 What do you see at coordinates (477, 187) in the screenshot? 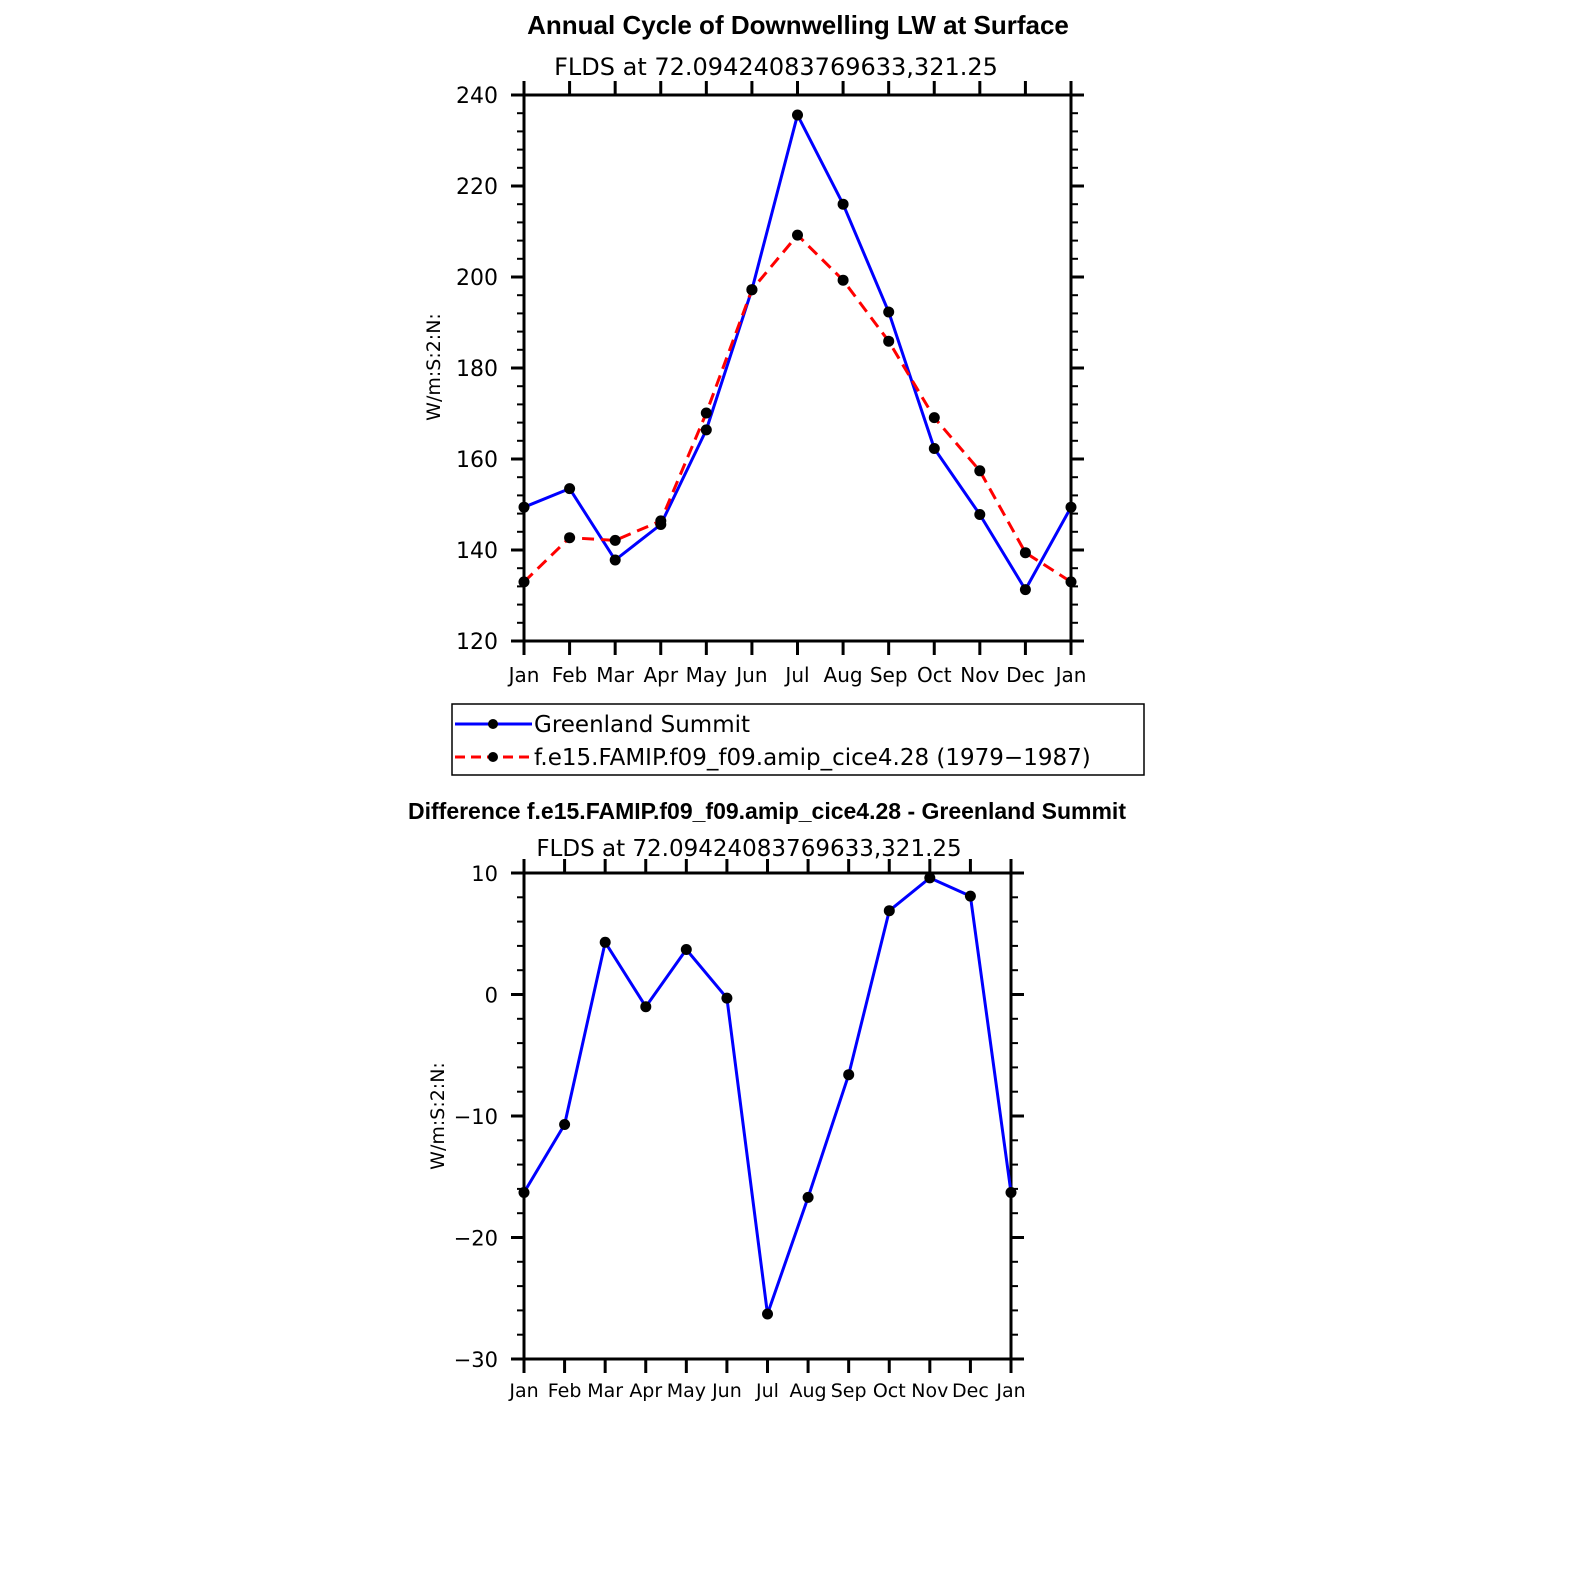
I see `y-tick-label: 220` at bounding box center [477, 187].